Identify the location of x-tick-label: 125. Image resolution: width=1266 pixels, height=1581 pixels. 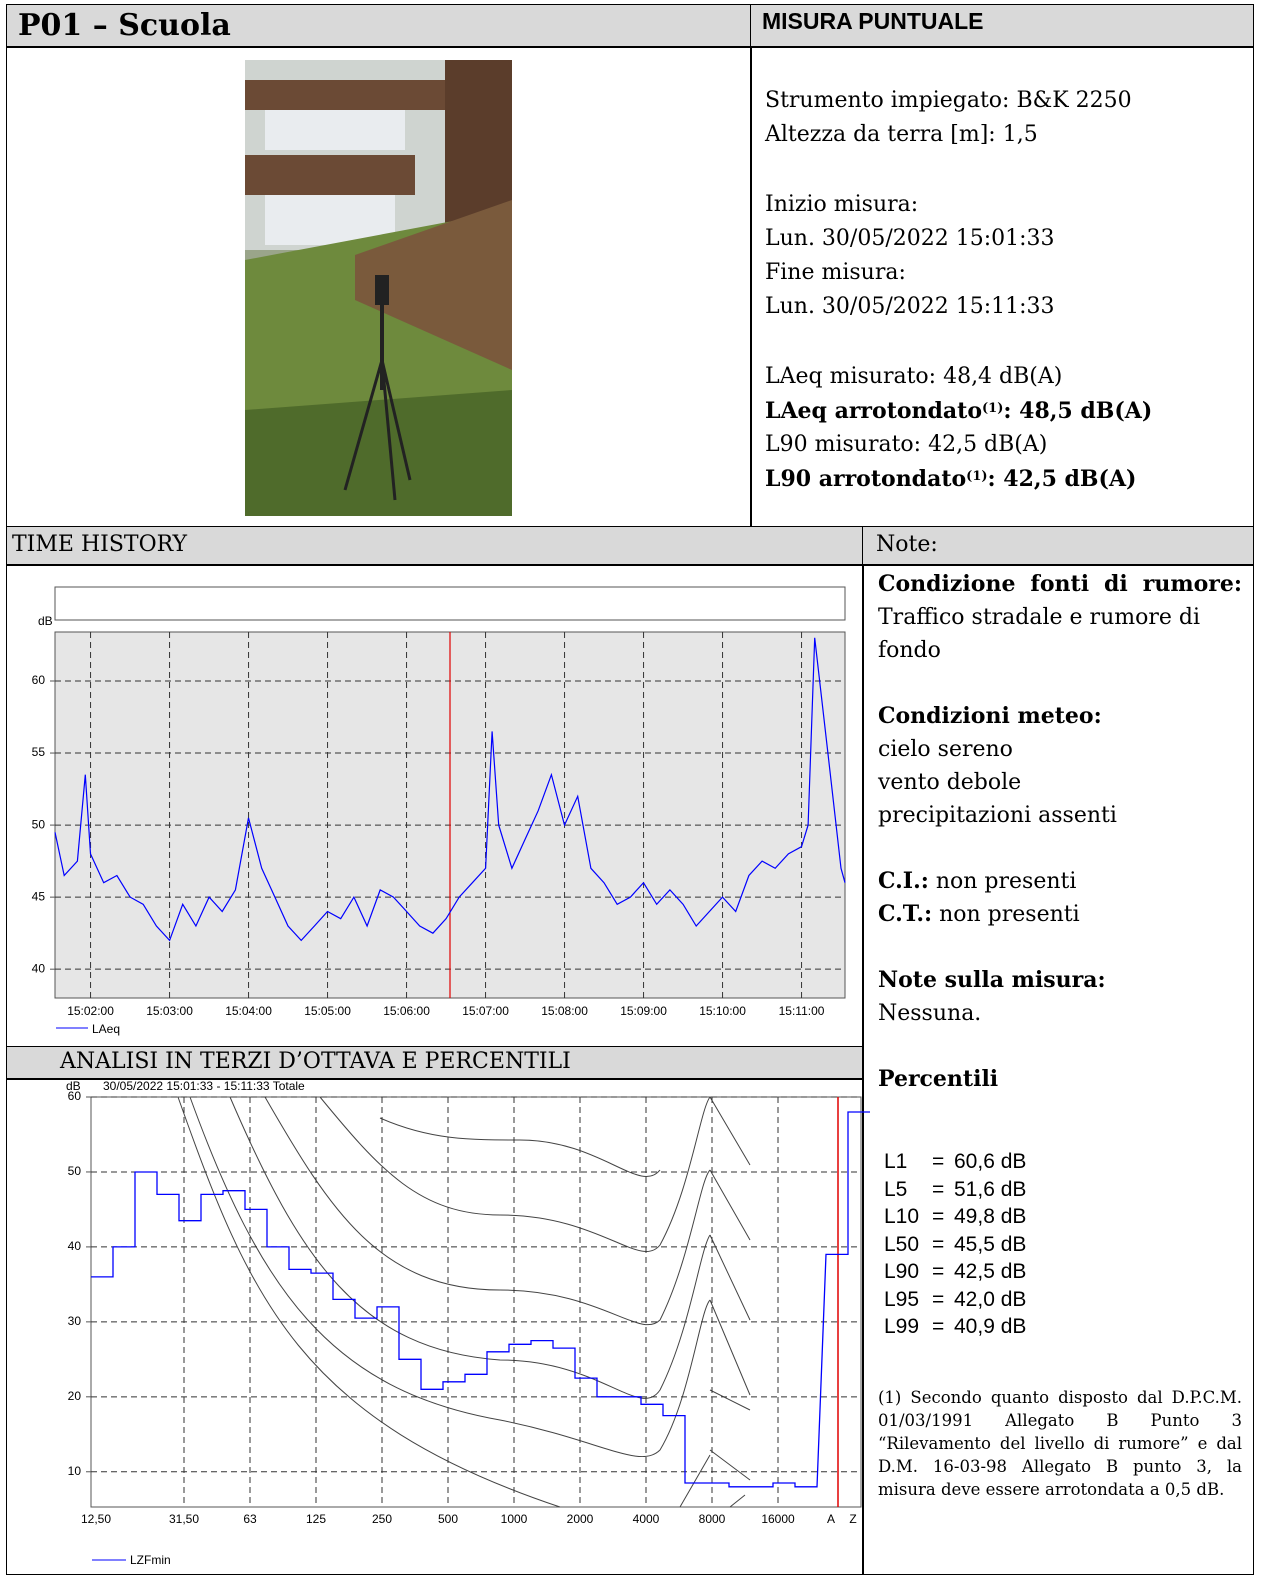
(316, 1519).